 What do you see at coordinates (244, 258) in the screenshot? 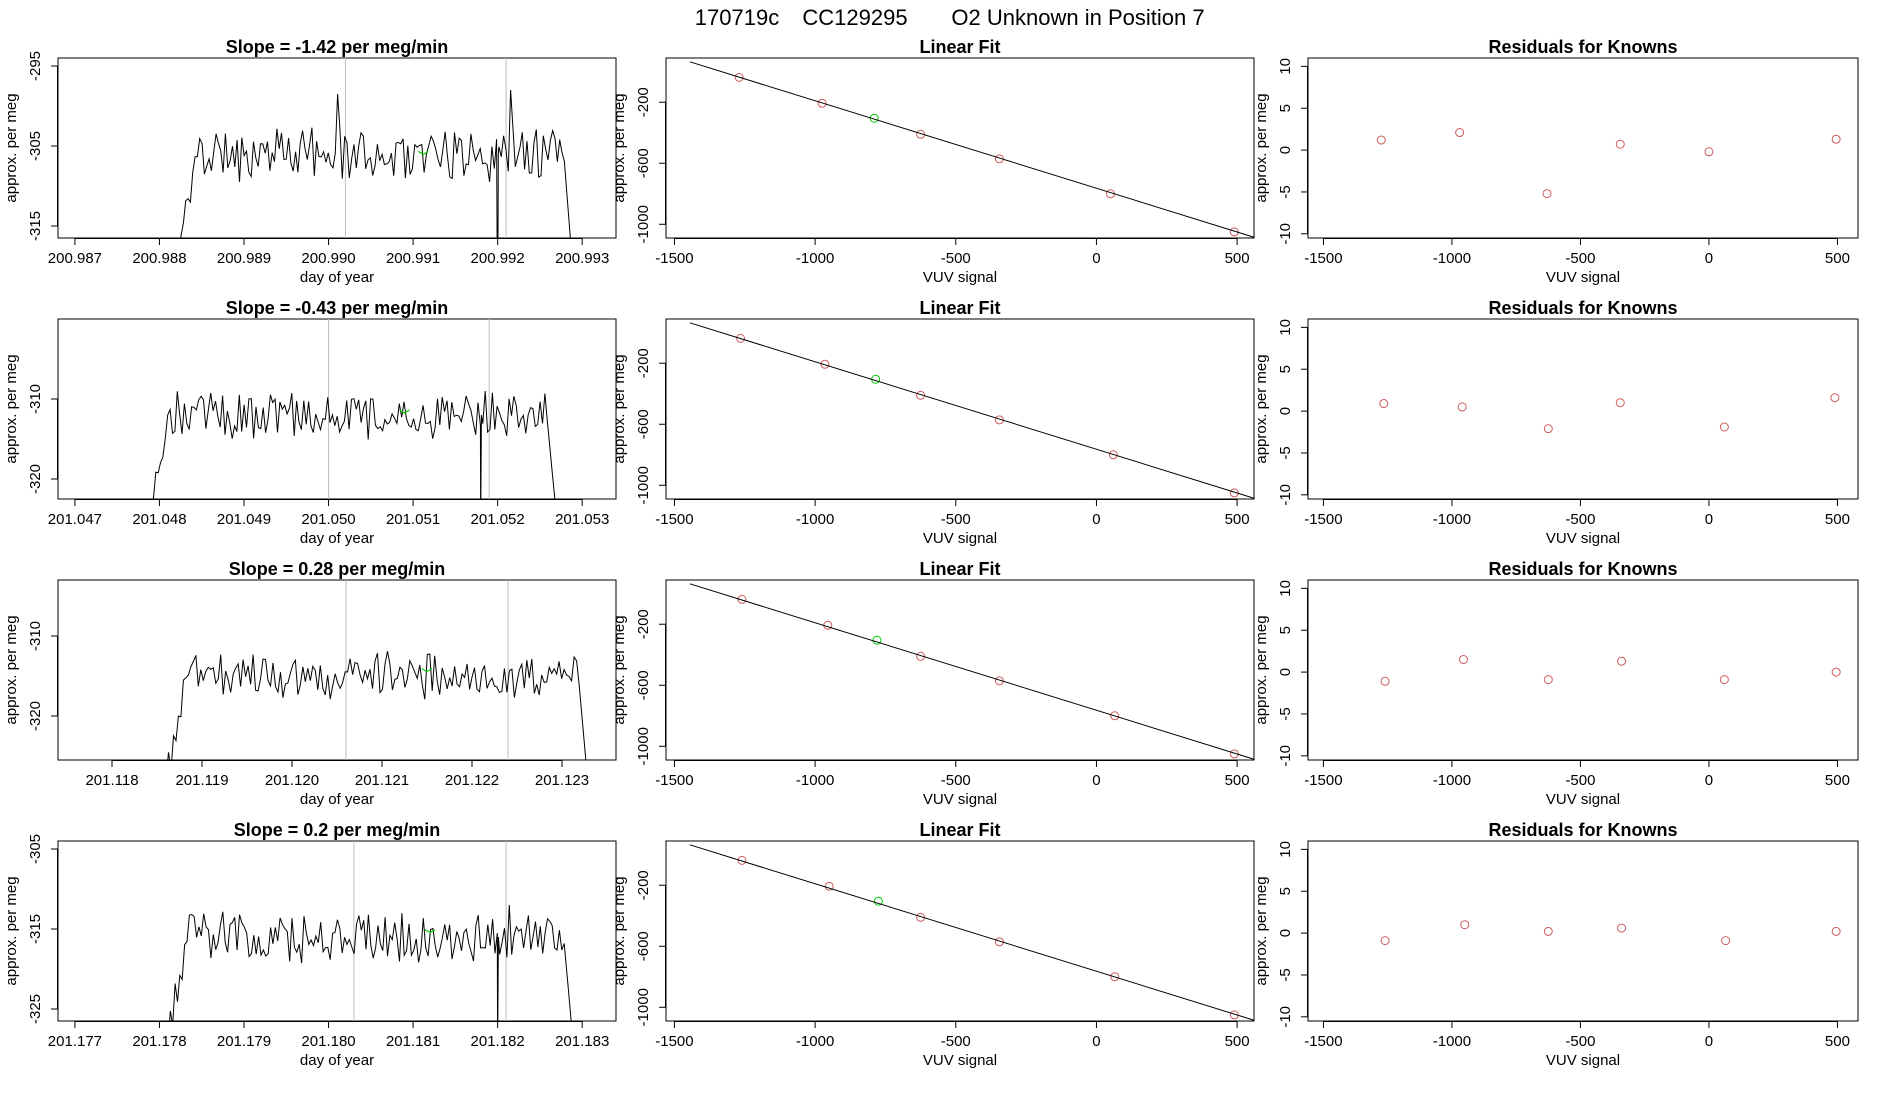
I see `x-tick-label: 200.989` at bounding box center [244, 258].